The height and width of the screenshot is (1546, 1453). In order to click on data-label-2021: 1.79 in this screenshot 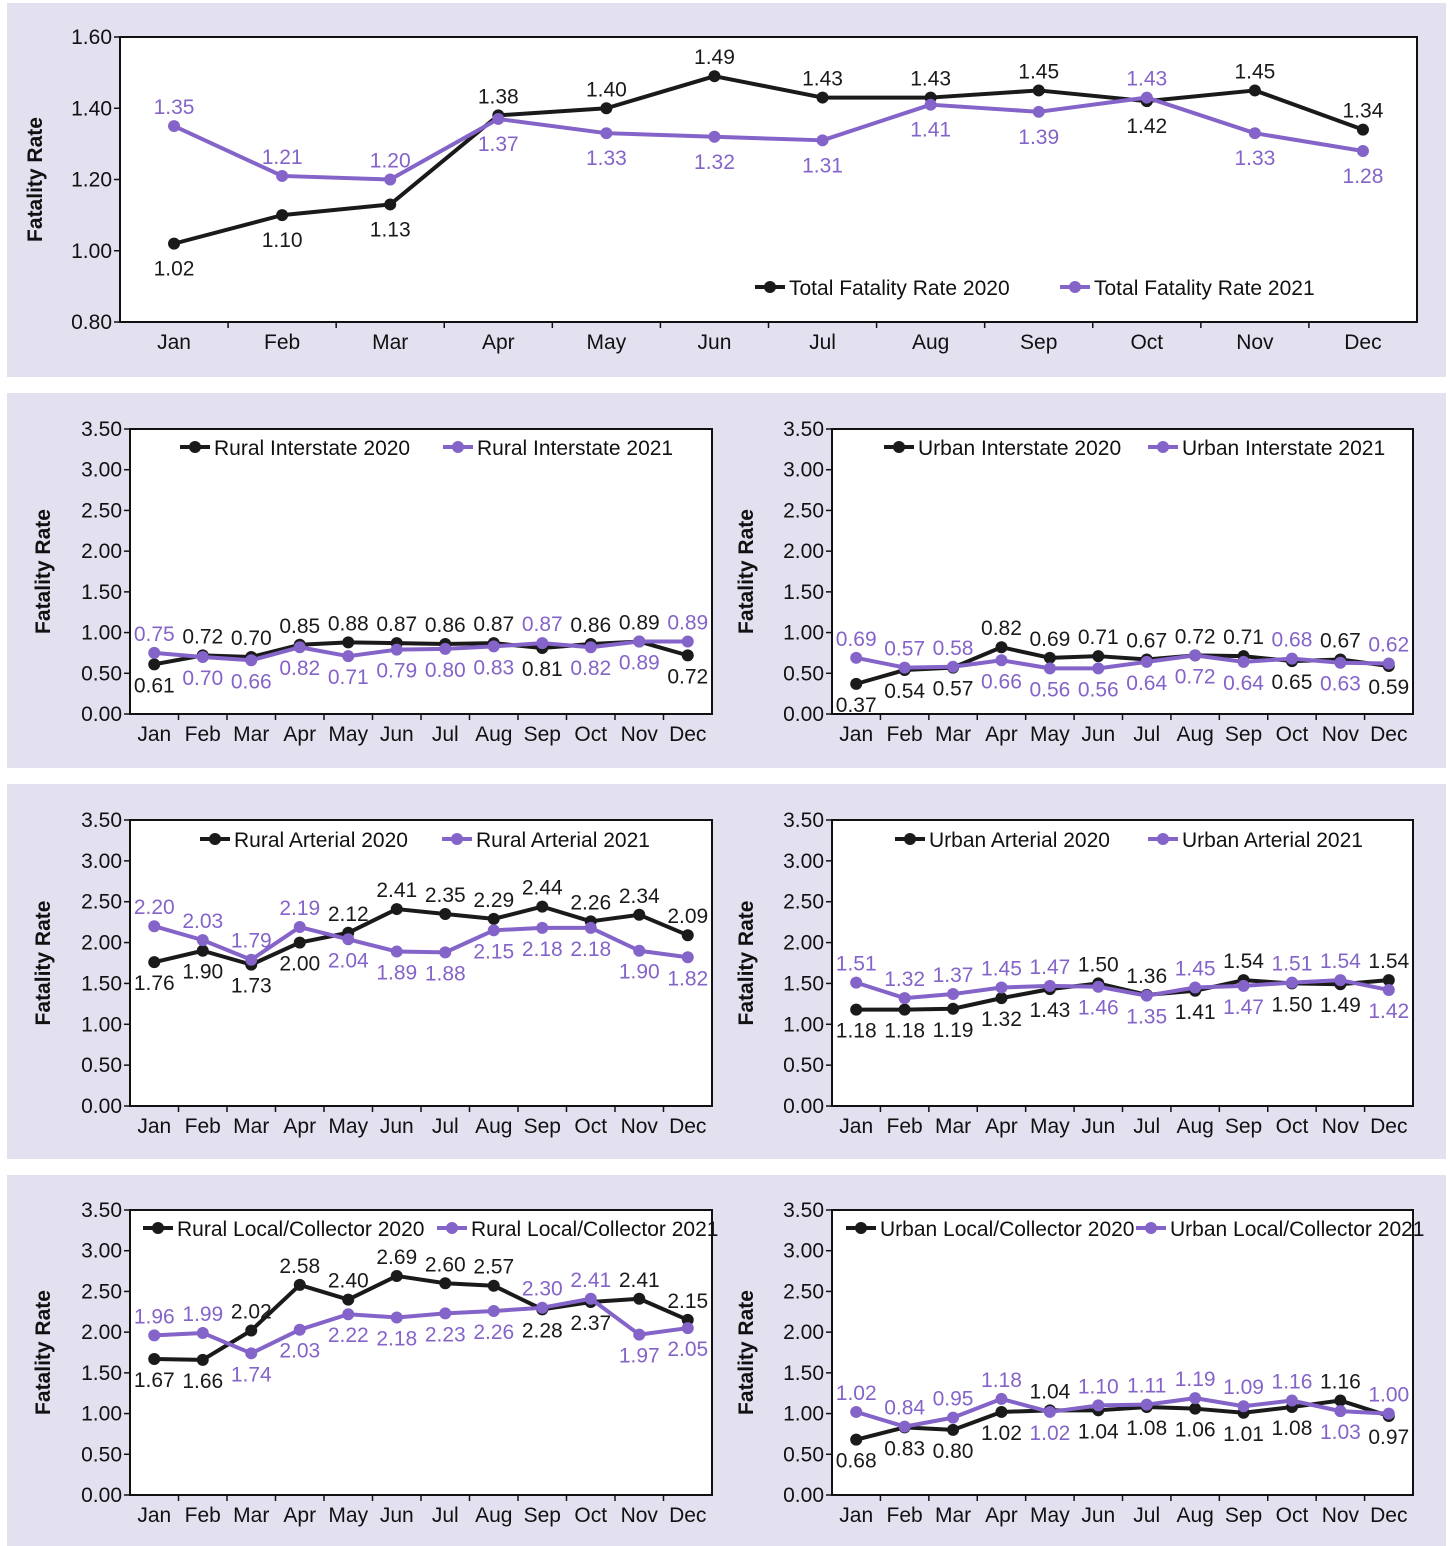, I will do `click(251, 941)`.